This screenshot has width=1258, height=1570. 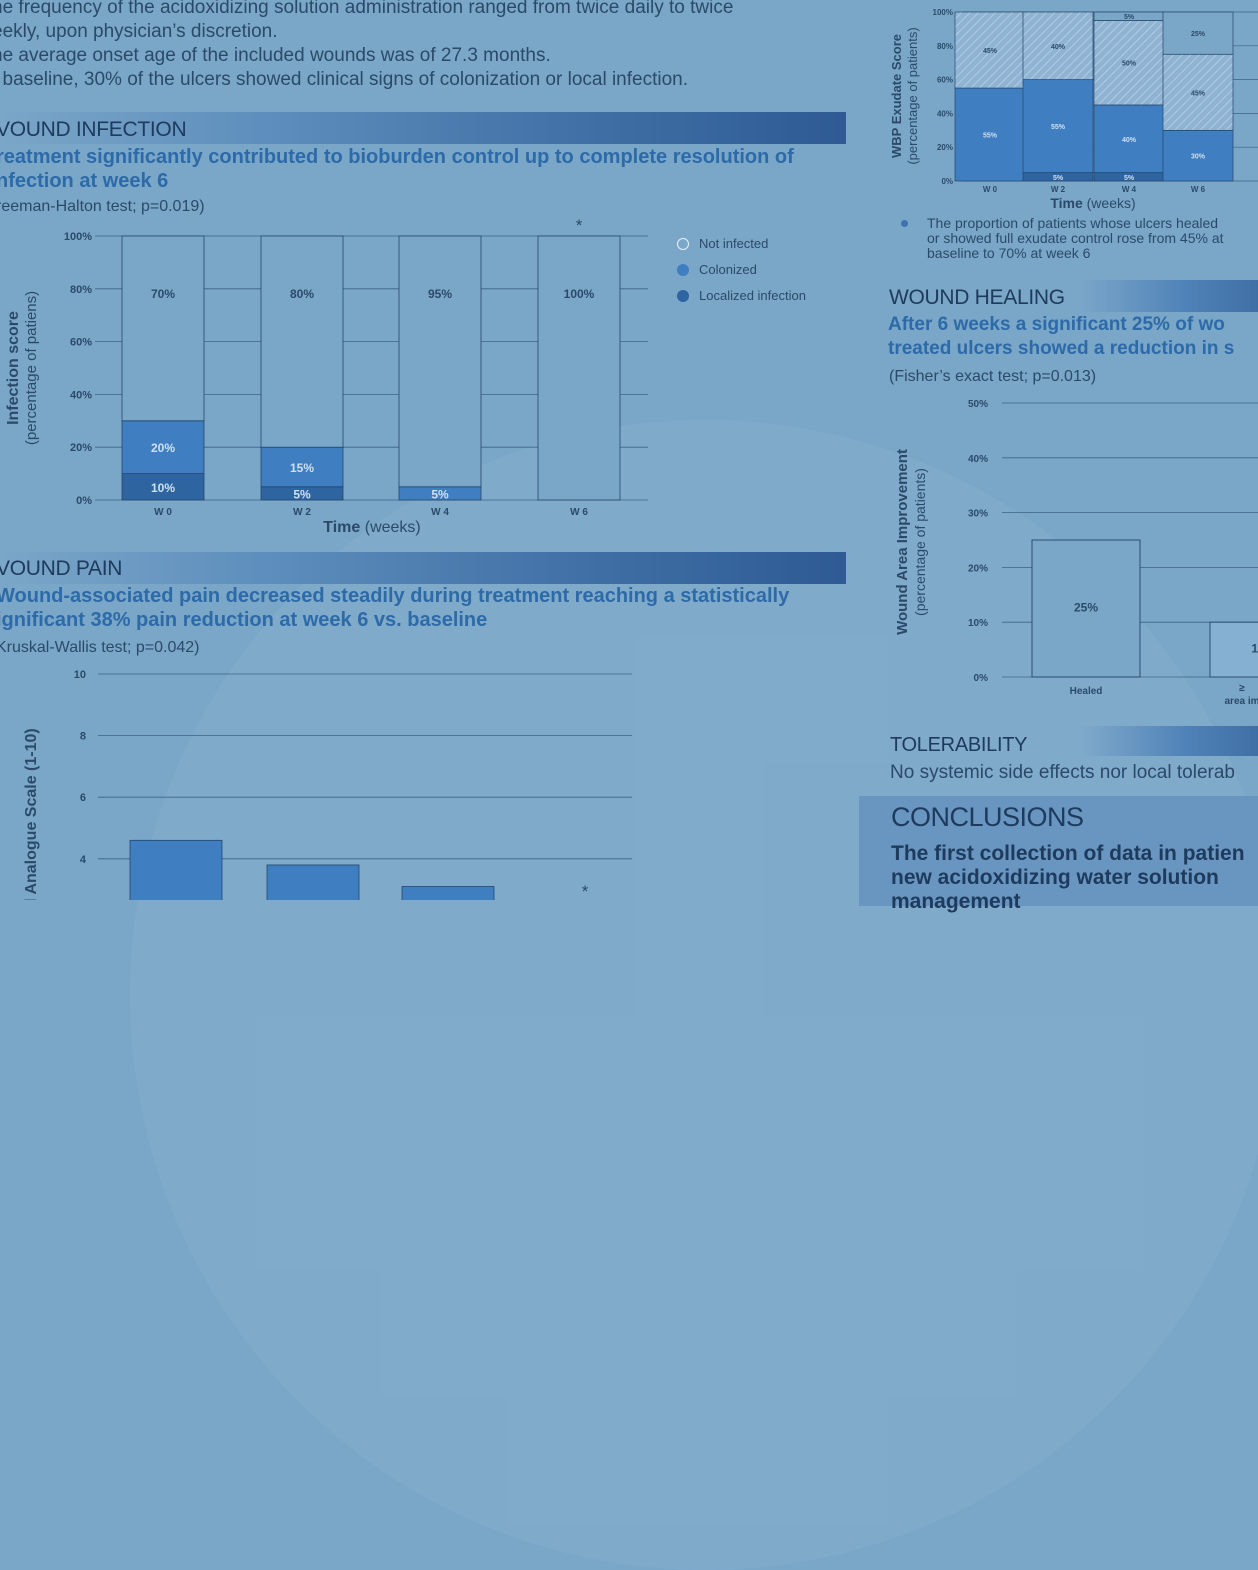 I want to click on data-label: 45%, so click(x=1198, y=93).